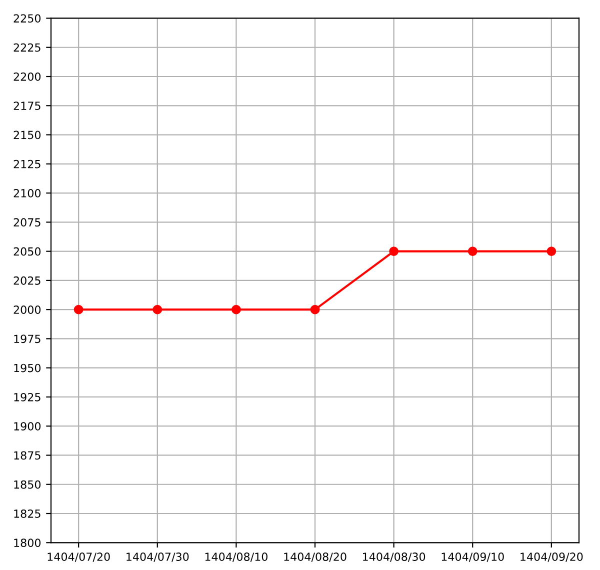 This screenshot has width=600, height=570. I want to click on y-tick-label: 2225, so click(27, 47).